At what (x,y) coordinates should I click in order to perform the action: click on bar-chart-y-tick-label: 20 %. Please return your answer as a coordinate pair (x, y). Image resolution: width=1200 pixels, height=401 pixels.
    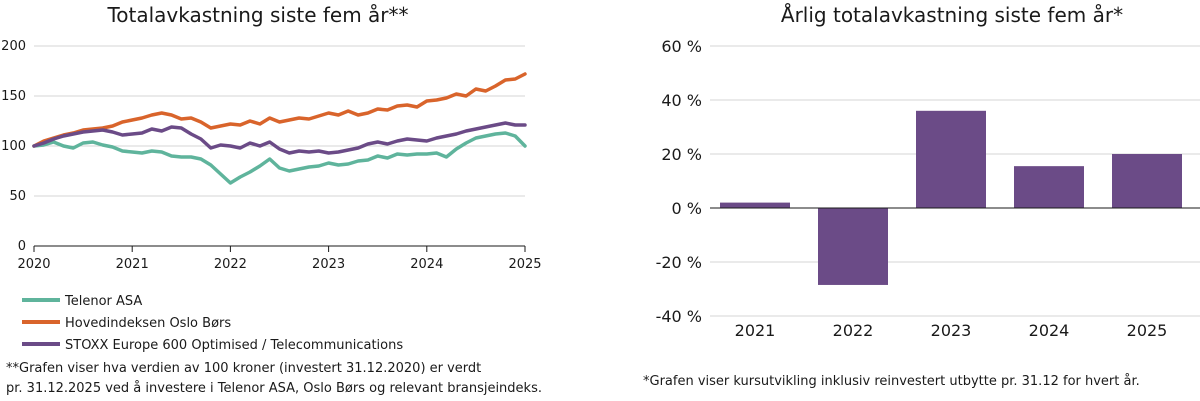
    Looking at the image, I should click on (681, 154).